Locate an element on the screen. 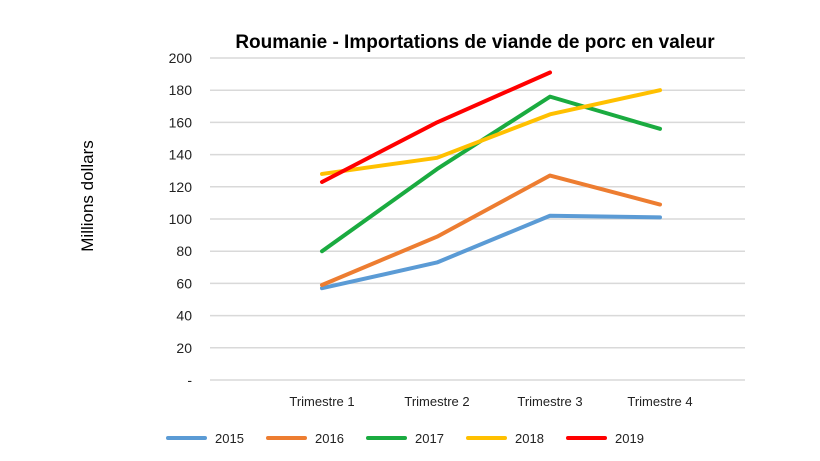 Image resolution: width=820 pixels, height=461 pixels. series-line-2016 is located at coordinates (491, 230).